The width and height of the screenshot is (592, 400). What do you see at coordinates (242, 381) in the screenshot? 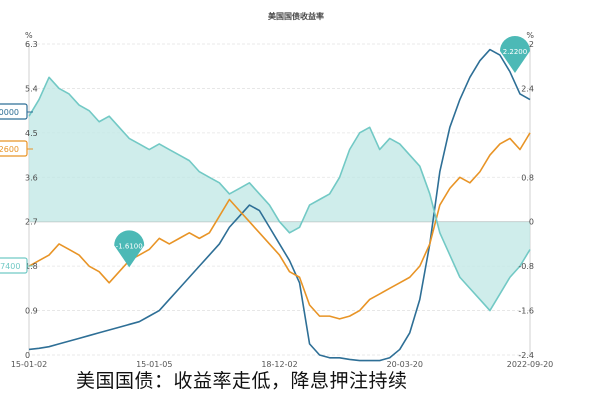
I see `headline-caption: 美国国债：收益率走低，降息押注持续` at bounding box center [242, 381].